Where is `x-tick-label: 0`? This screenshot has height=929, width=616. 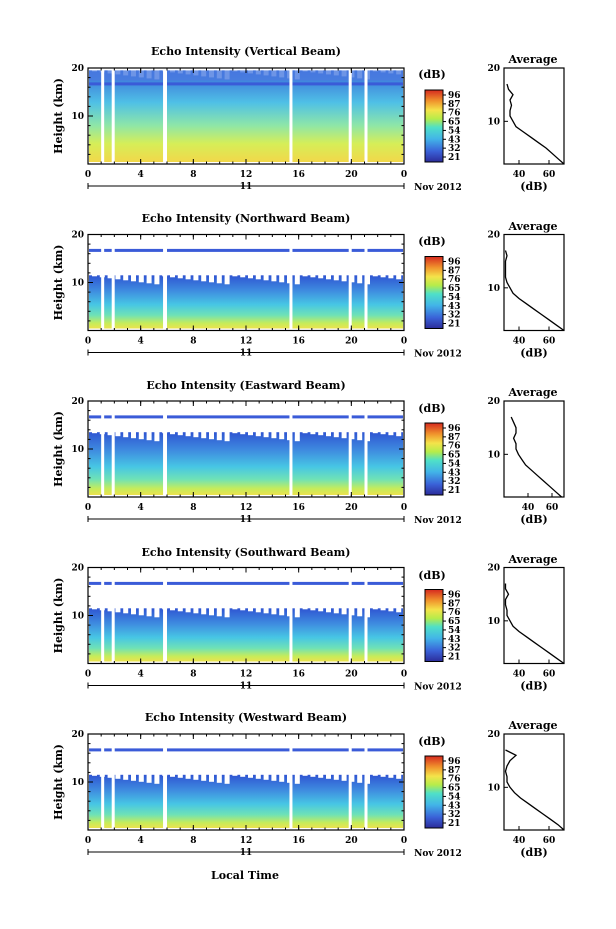
x-tick-label: 0 is located at coordinates (88, 175).